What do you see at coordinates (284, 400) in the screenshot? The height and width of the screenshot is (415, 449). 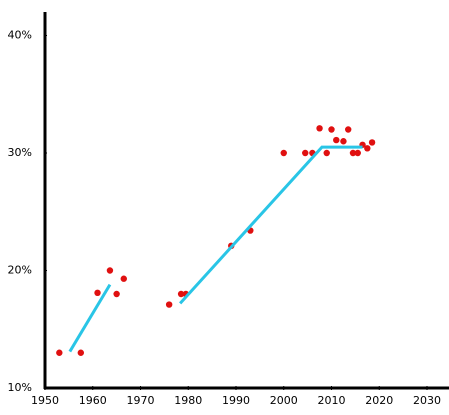 I see `x-tick-label: 2000` at bounding box center [284, 400].